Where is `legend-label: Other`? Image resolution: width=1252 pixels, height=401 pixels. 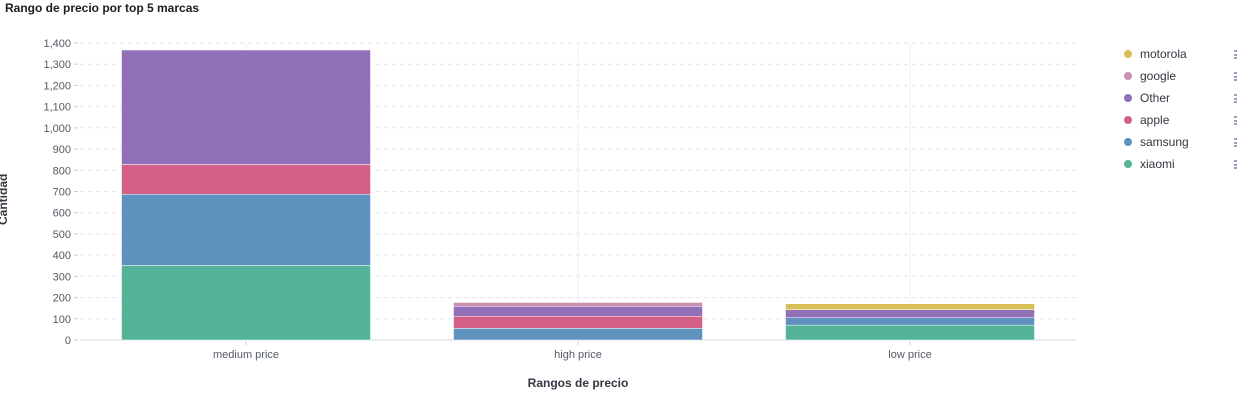
legend-label: Other is located at coordinates (1155, 98).